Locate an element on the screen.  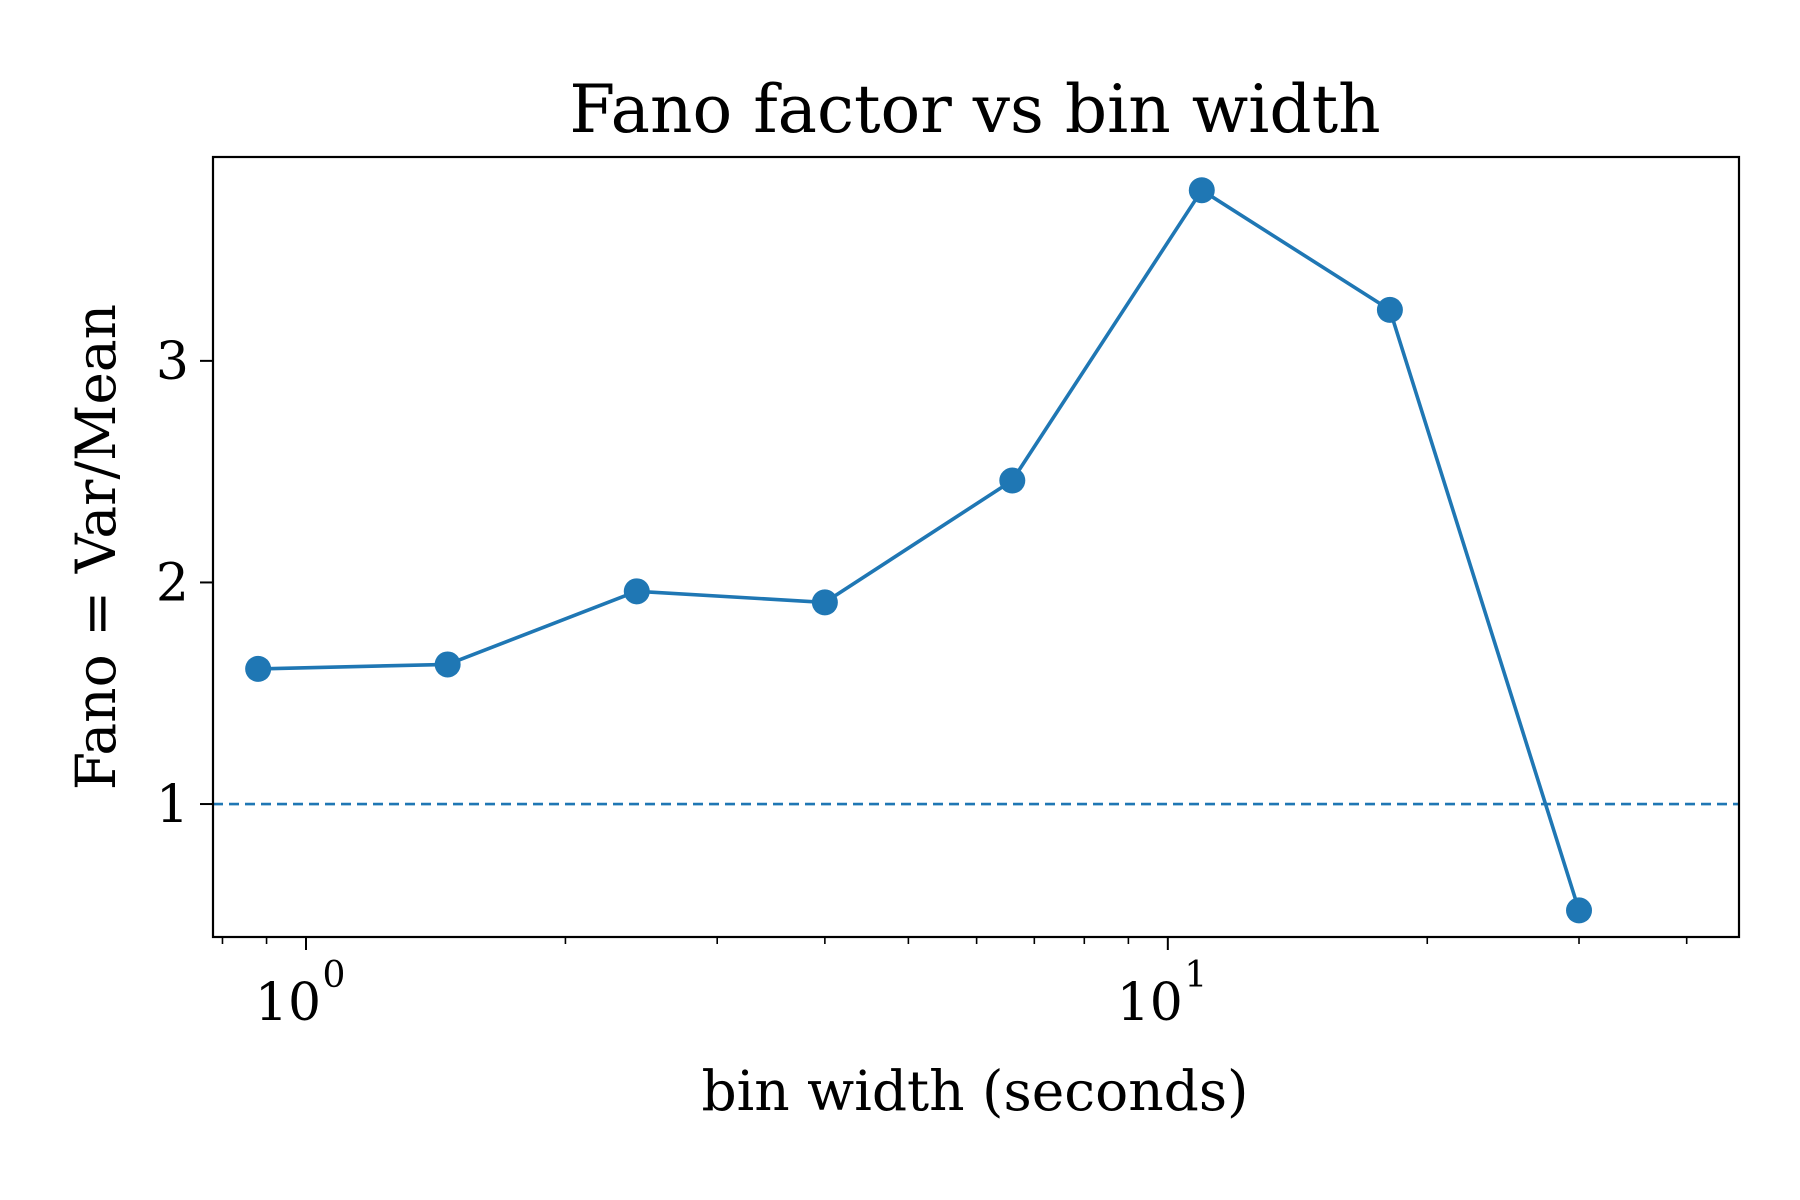
x-axis-label: bin width (seconds) is located at coordinates (974, 1091).